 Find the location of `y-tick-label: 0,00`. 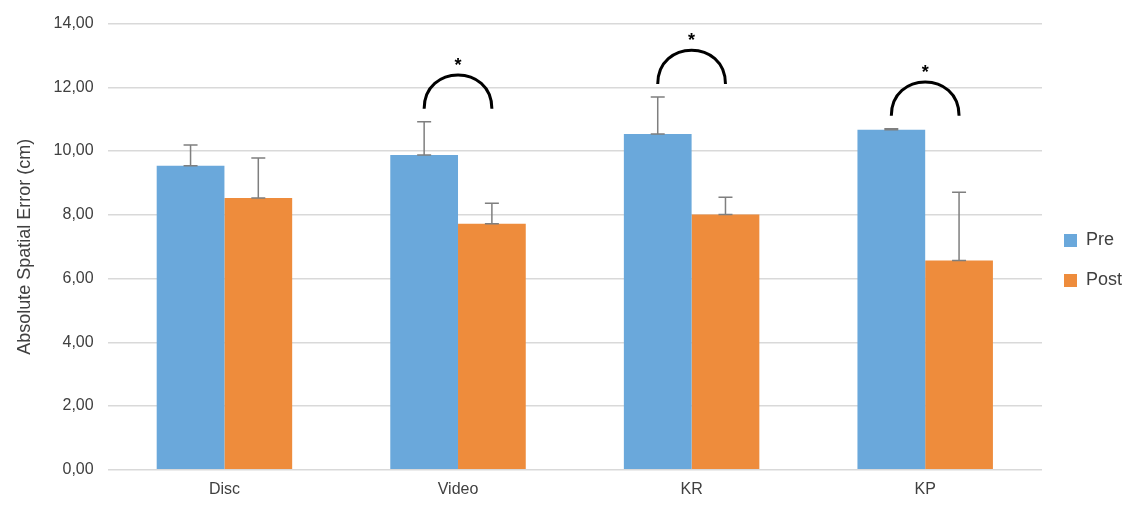

y-tick-label: 0,00 is located at coordinates (78, 469).